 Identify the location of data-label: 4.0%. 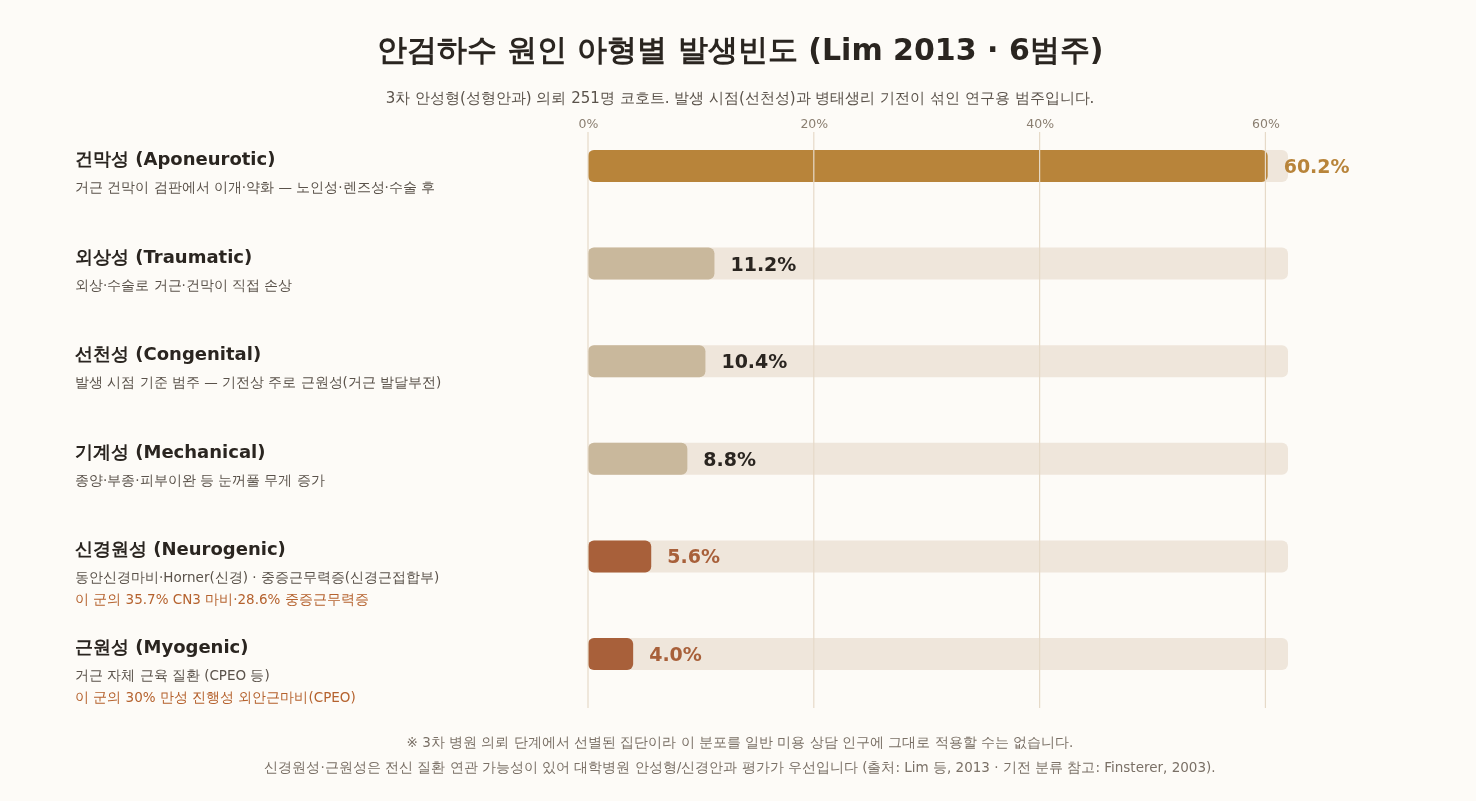
(675, 654).